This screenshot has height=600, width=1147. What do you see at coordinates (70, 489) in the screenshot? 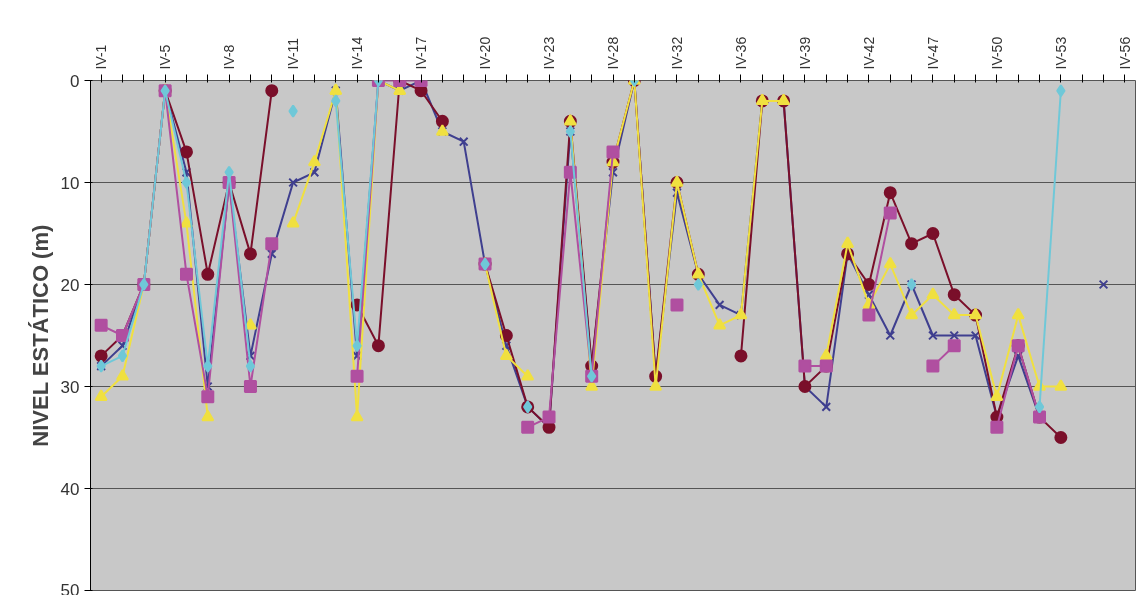
I see `y-tick-label: 40` at bounding box center [70, 489].